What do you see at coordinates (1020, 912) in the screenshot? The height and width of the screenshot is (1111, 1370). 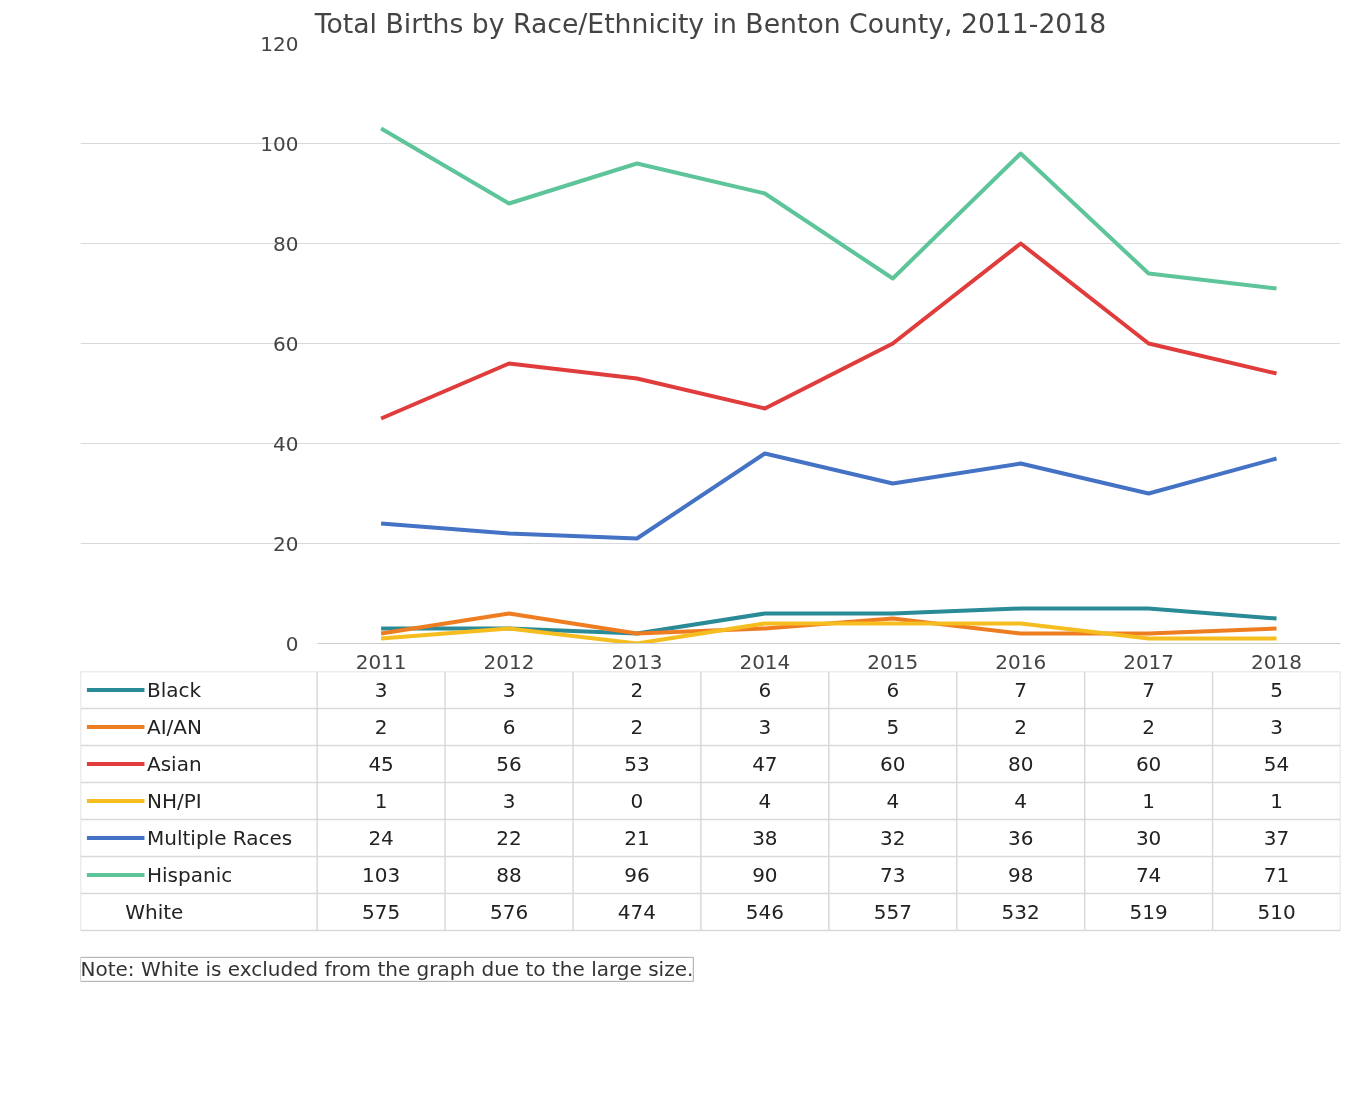 I see `text: 532` at bounding box center [1020, 912].